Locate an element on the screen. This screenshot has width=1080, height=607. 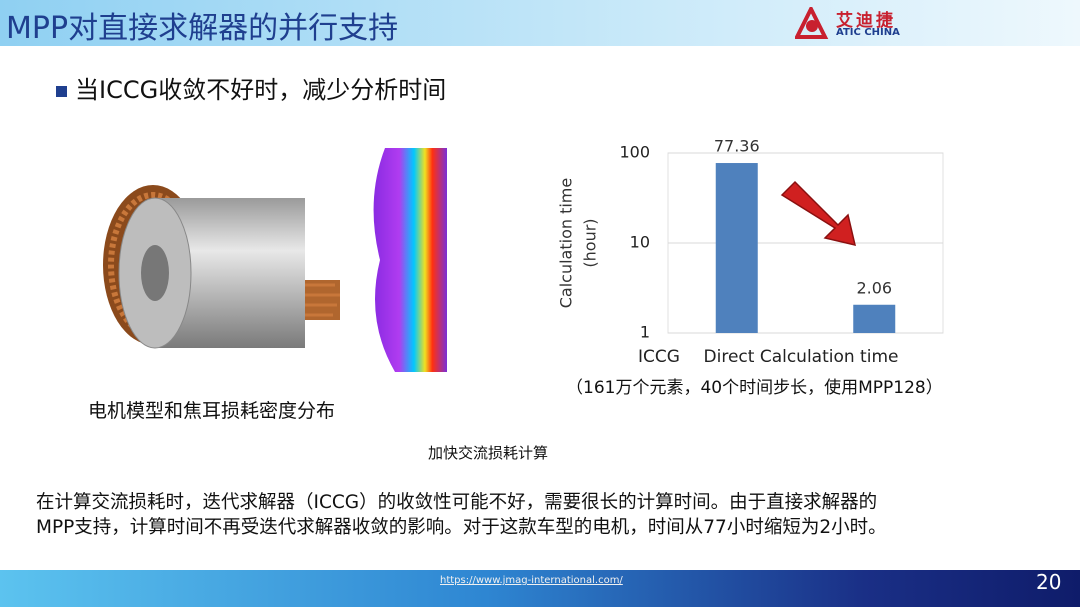
x-tick-label: ICCG is located at coordinates (659, 357).